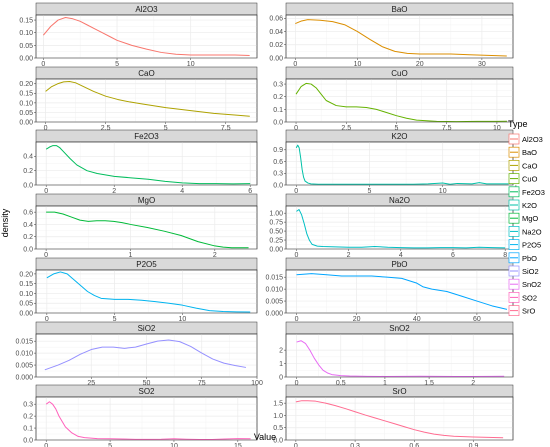 This screenshot has height=447, width=550. What do you see at coordinates (146, 73) in the screenshot?
I see `facet-strip-label: CaO` at bounding box center [146, 73].